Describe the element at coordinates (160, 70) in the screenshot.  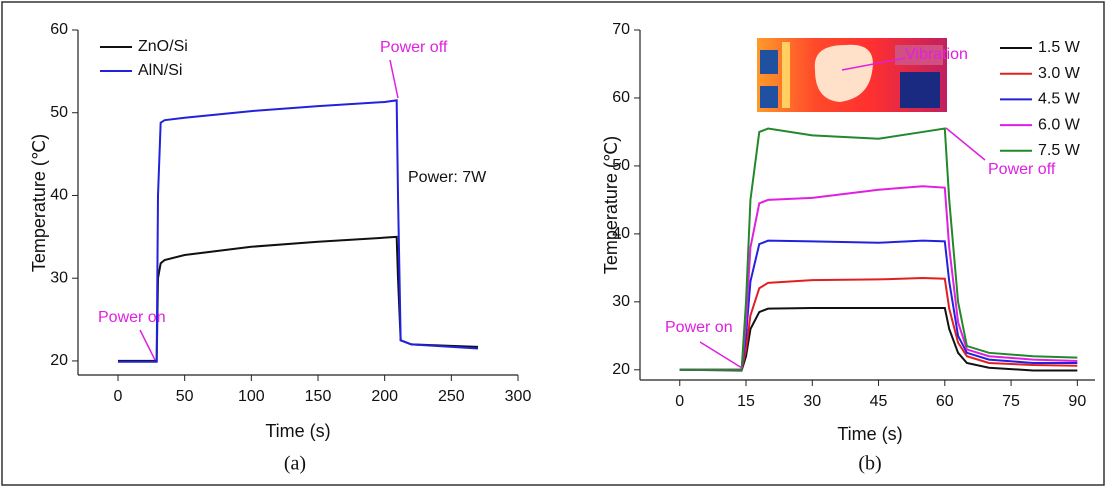
I see `legend-label: AlN/Si` at that location.